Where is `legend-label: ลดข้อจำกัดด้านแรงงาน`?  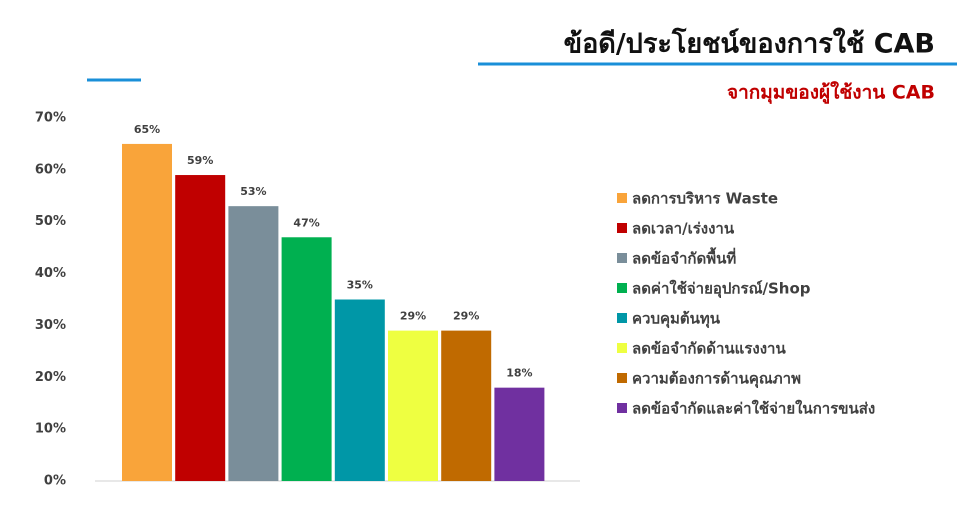
legend-label: ลดข้อจำกัดด้านแรงงาน is located at coordinates (709, 349).